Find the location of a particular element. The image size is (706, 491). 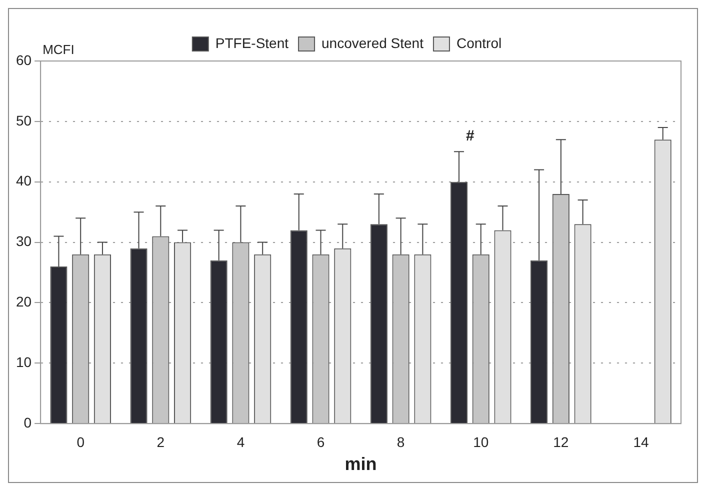

y-tick-label: 20 is located at coordinates (24, 302).